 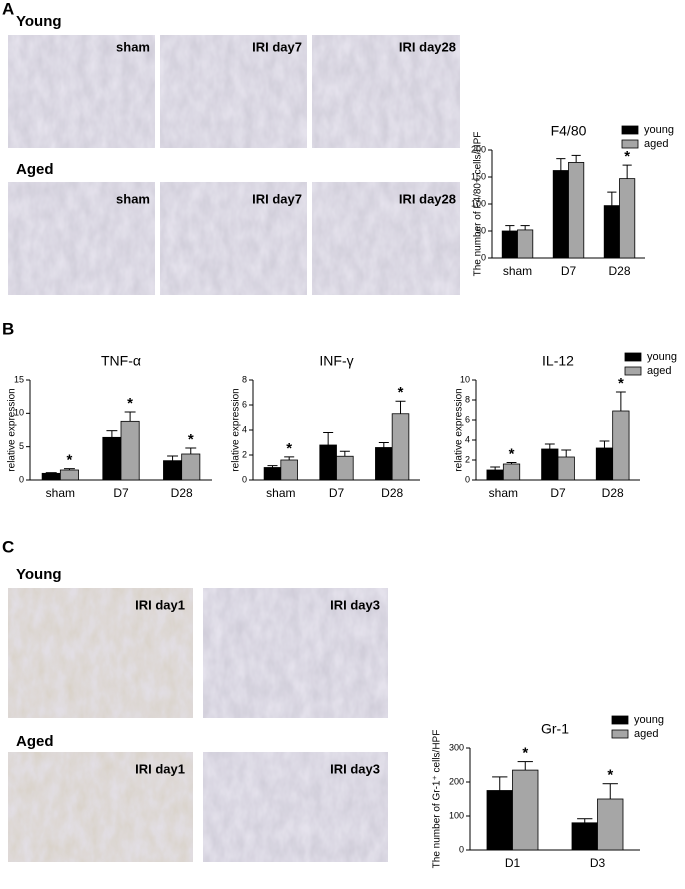 What do you see at coordinates (478, 176) in the screenshot?
I see `y-tick-label: 150` at bounding box center [478, 176].